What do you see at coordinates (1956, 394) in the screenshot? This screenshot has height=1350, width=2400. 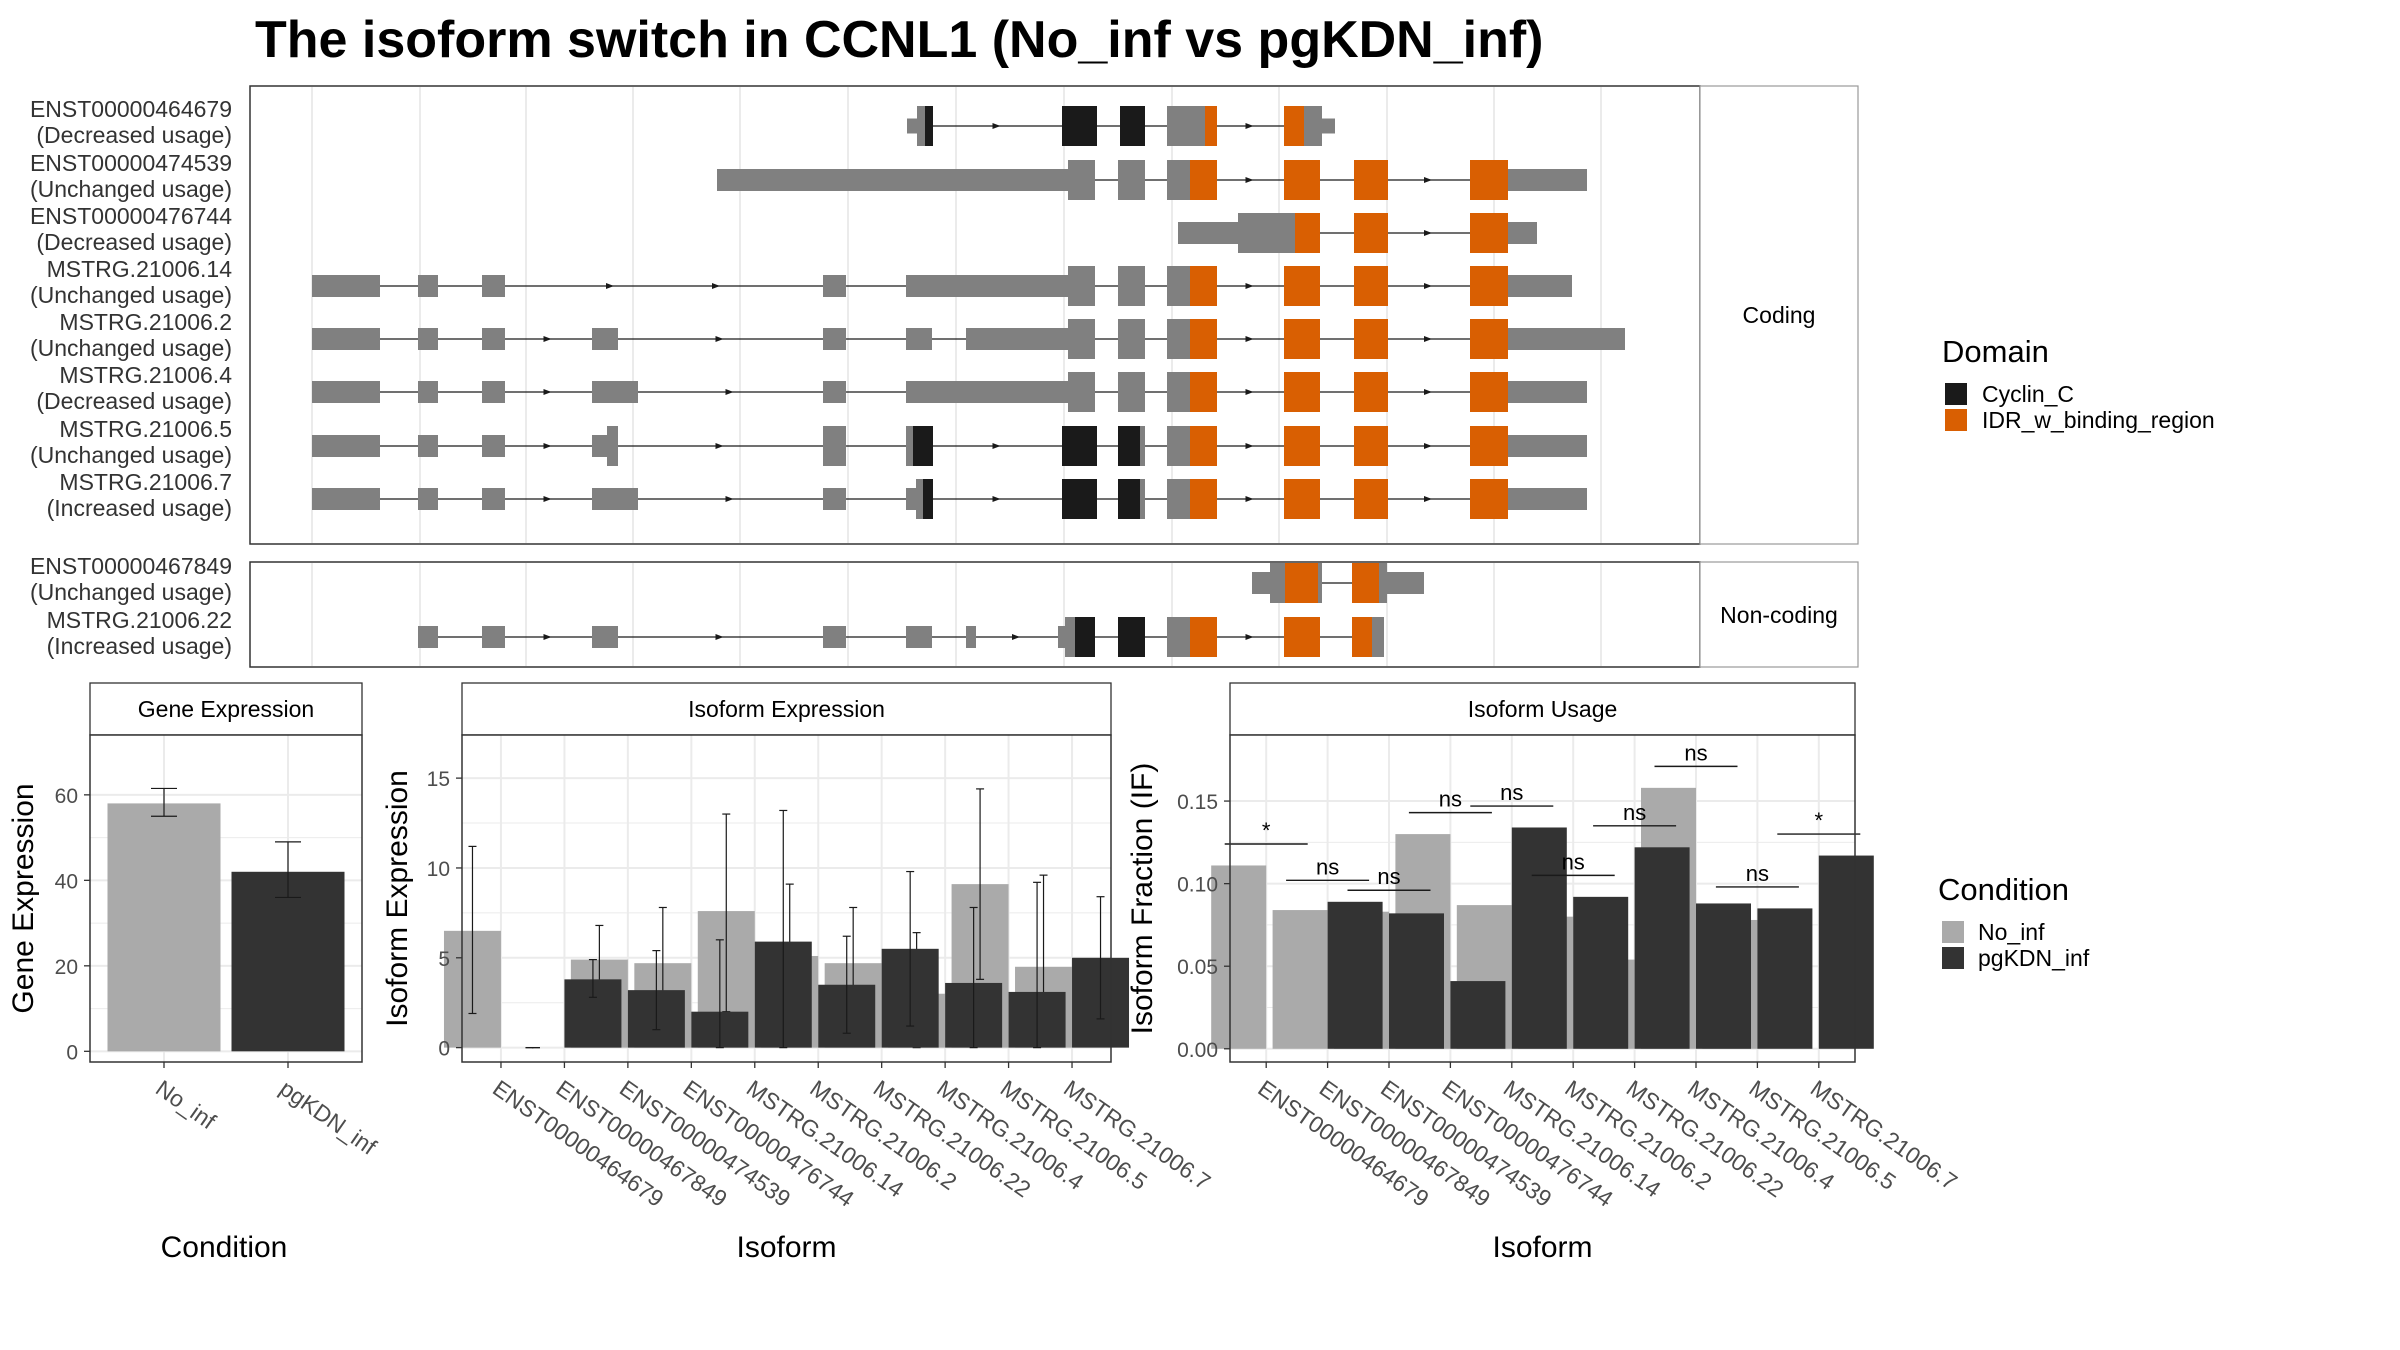 I see `legend-swatch-cyclin` at bounding box center [1956, 394].